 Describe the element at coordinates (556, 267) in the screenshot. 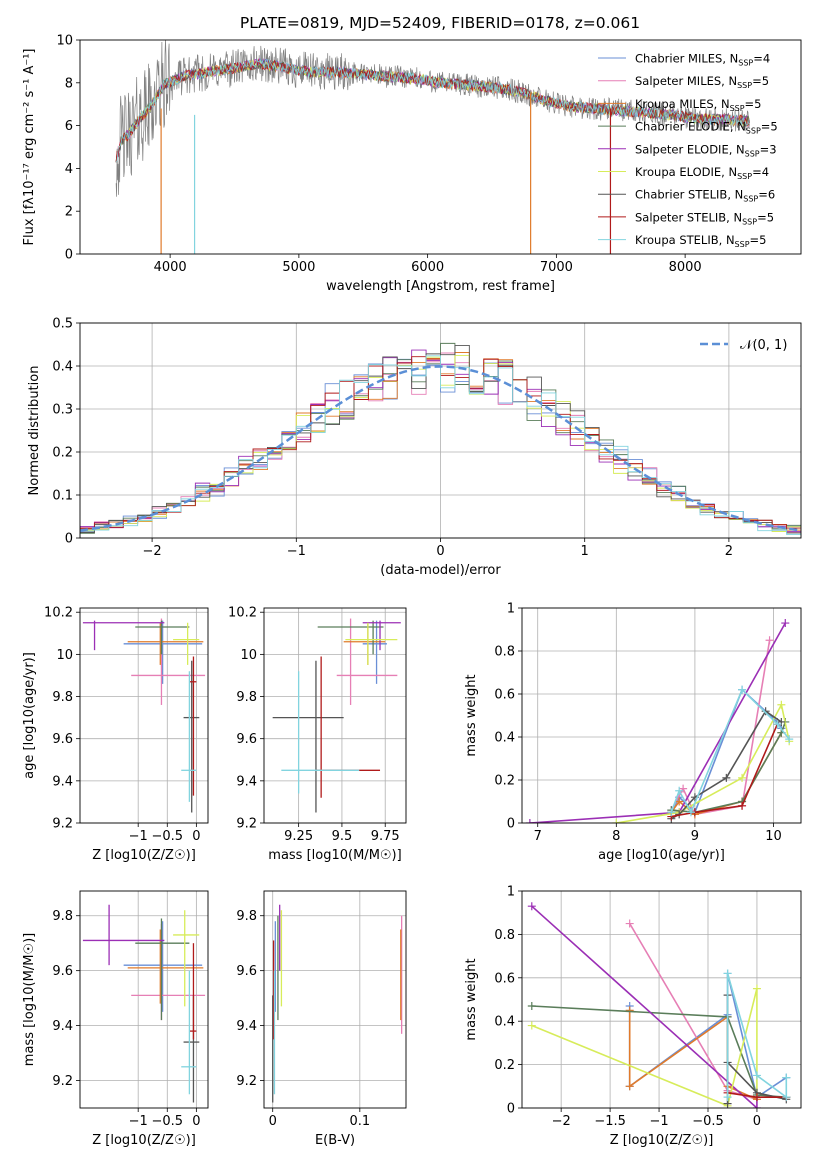

I see `x-tick-label: 7000` at that location.